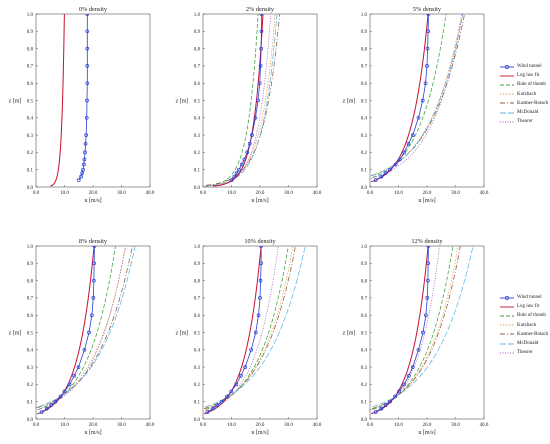  Describe the element at coordinates (364, 15) in the screenshot. I see `y-tick-label: 1.0` at that location.